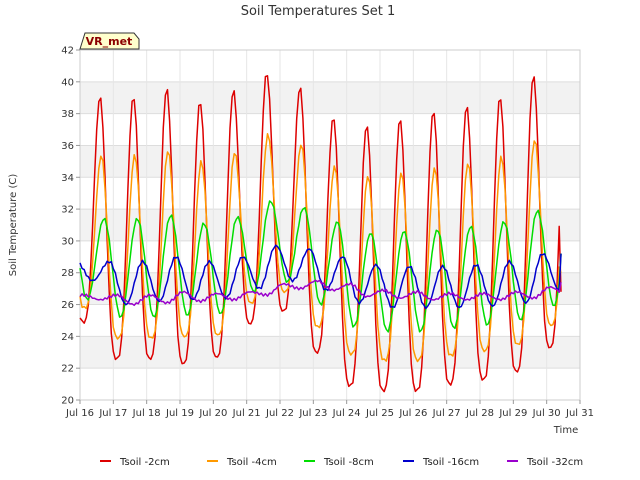 The height and width of the screenshot is (480, 640). What do you see at coordinates (251, 462) in the screenshot?
I see `legend-label: Tsoil -4cm` at bounding box center [251, 462].